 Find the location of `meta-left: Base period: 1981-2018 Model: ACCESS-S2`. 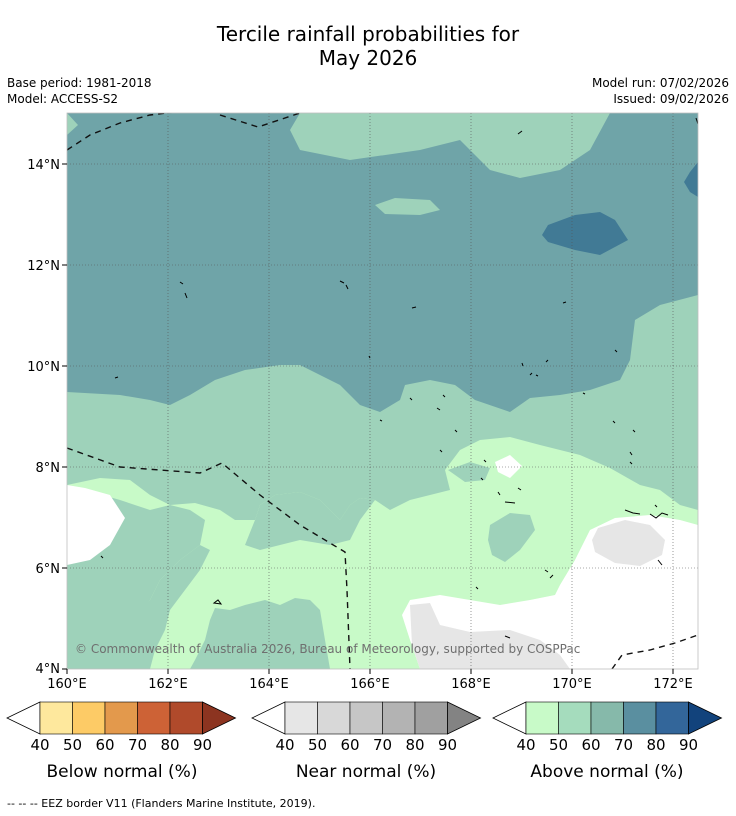

meta-left: Base period: 1981-2018 Model: ACCESS-S2 is located at coordinates (79, 91).